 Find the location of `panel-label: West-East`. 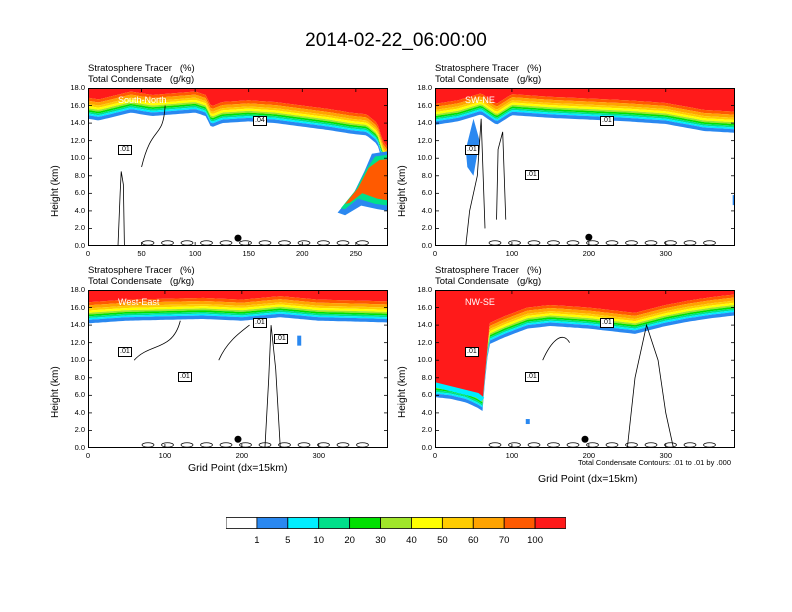

panel-label: West-East is located at coordinates (139, 302).